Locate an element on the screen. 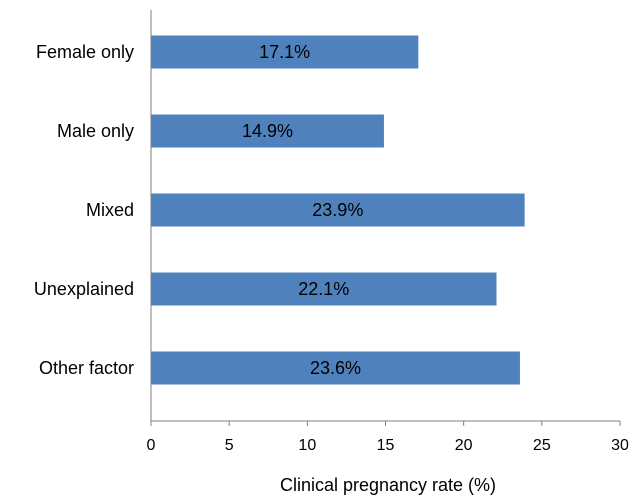 The image size is (632, 504). data-label-1: 14.9% is located at coordinates (267, 131).